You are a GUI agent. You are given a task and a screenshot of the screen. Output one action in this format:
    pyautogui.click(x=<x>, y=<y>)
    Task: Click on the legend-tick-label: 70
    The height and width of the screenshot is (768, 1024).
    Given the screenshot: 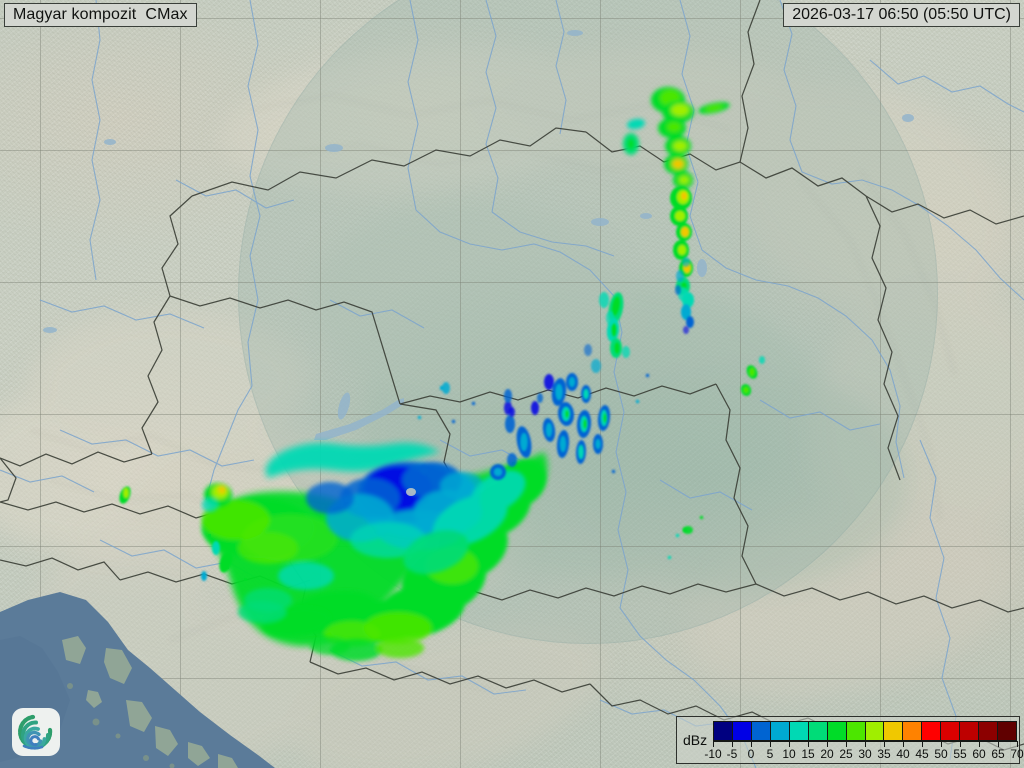 What is the action you would take?
    pyautogui.click(x=1017, y=754)
    